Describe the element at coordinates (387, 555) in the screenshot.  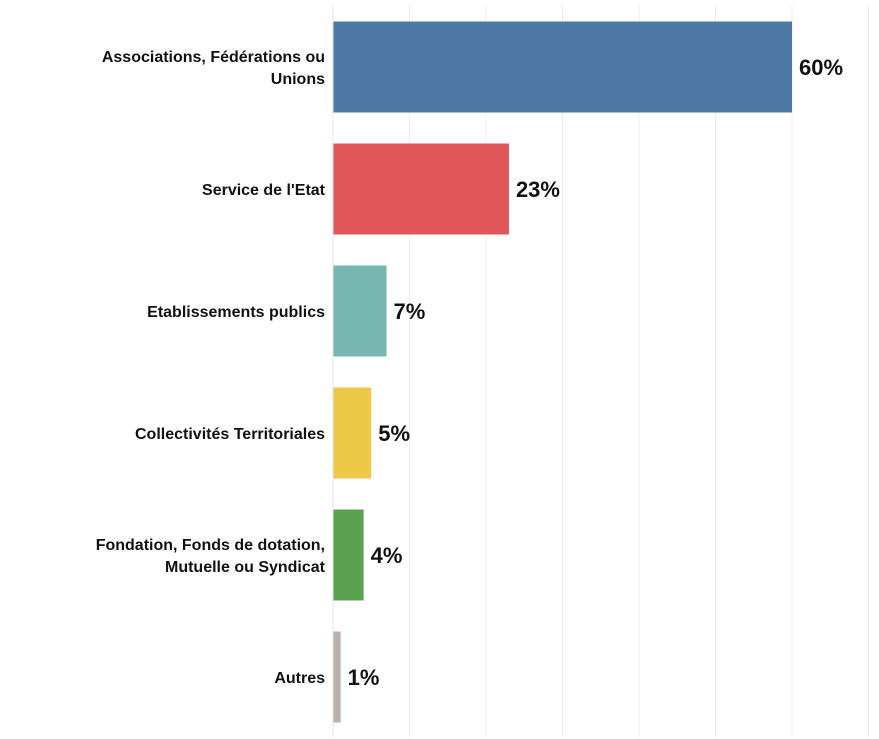
I see `value-label-4: 4%` at that location.